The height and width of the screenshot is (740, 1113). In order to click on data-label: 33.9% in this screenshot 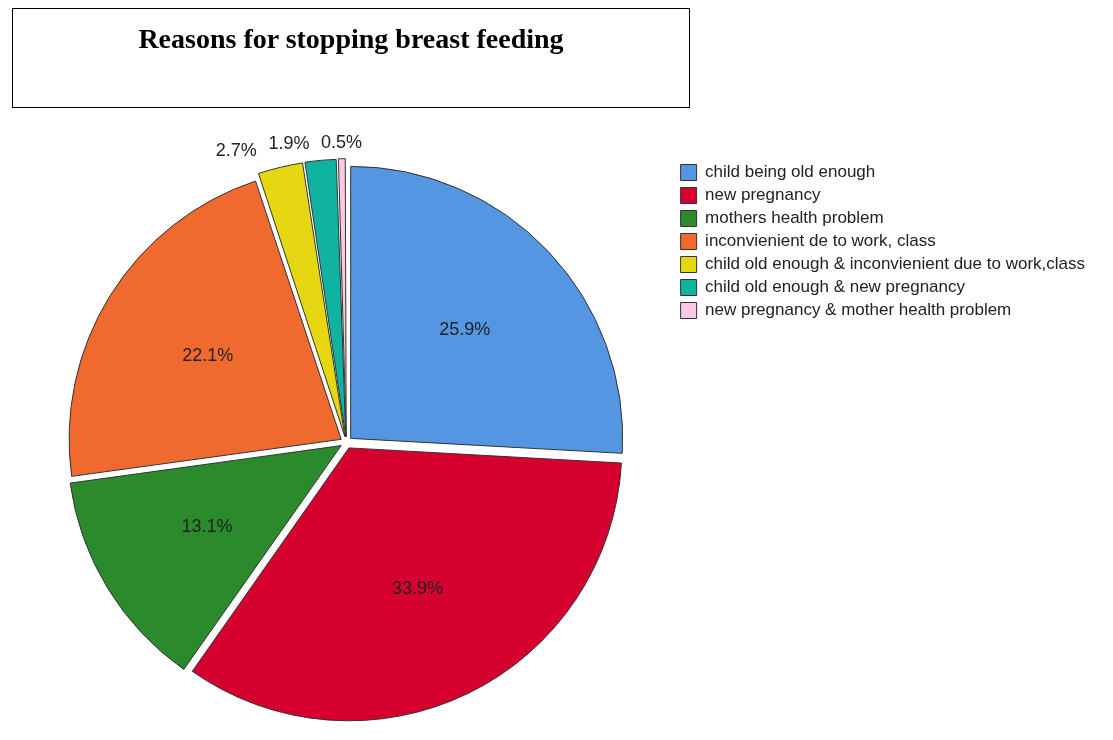, I will do `click(418, 588)`.